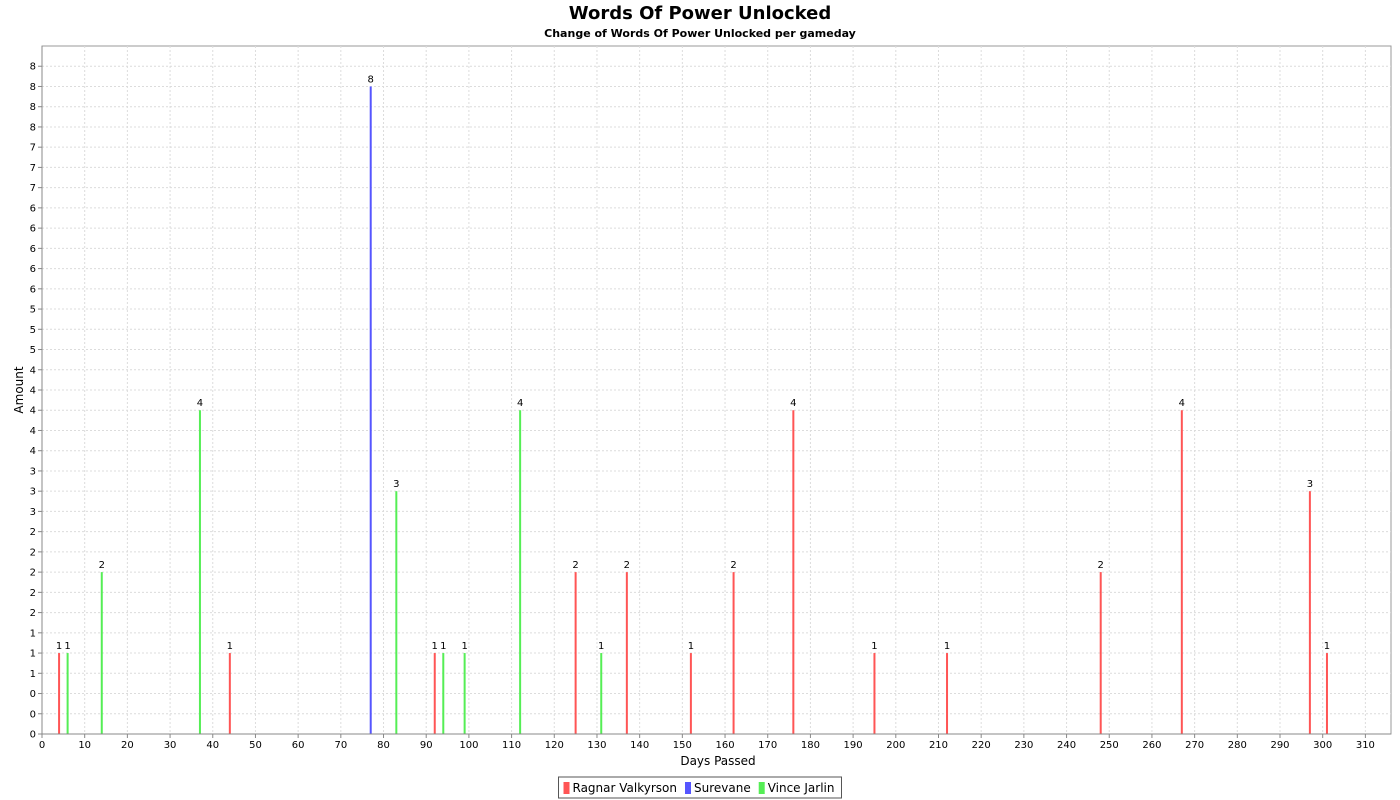  I want to click on legend: Ragnar Valkyrson Surevane Vince Jarlin, so click(700, 787).